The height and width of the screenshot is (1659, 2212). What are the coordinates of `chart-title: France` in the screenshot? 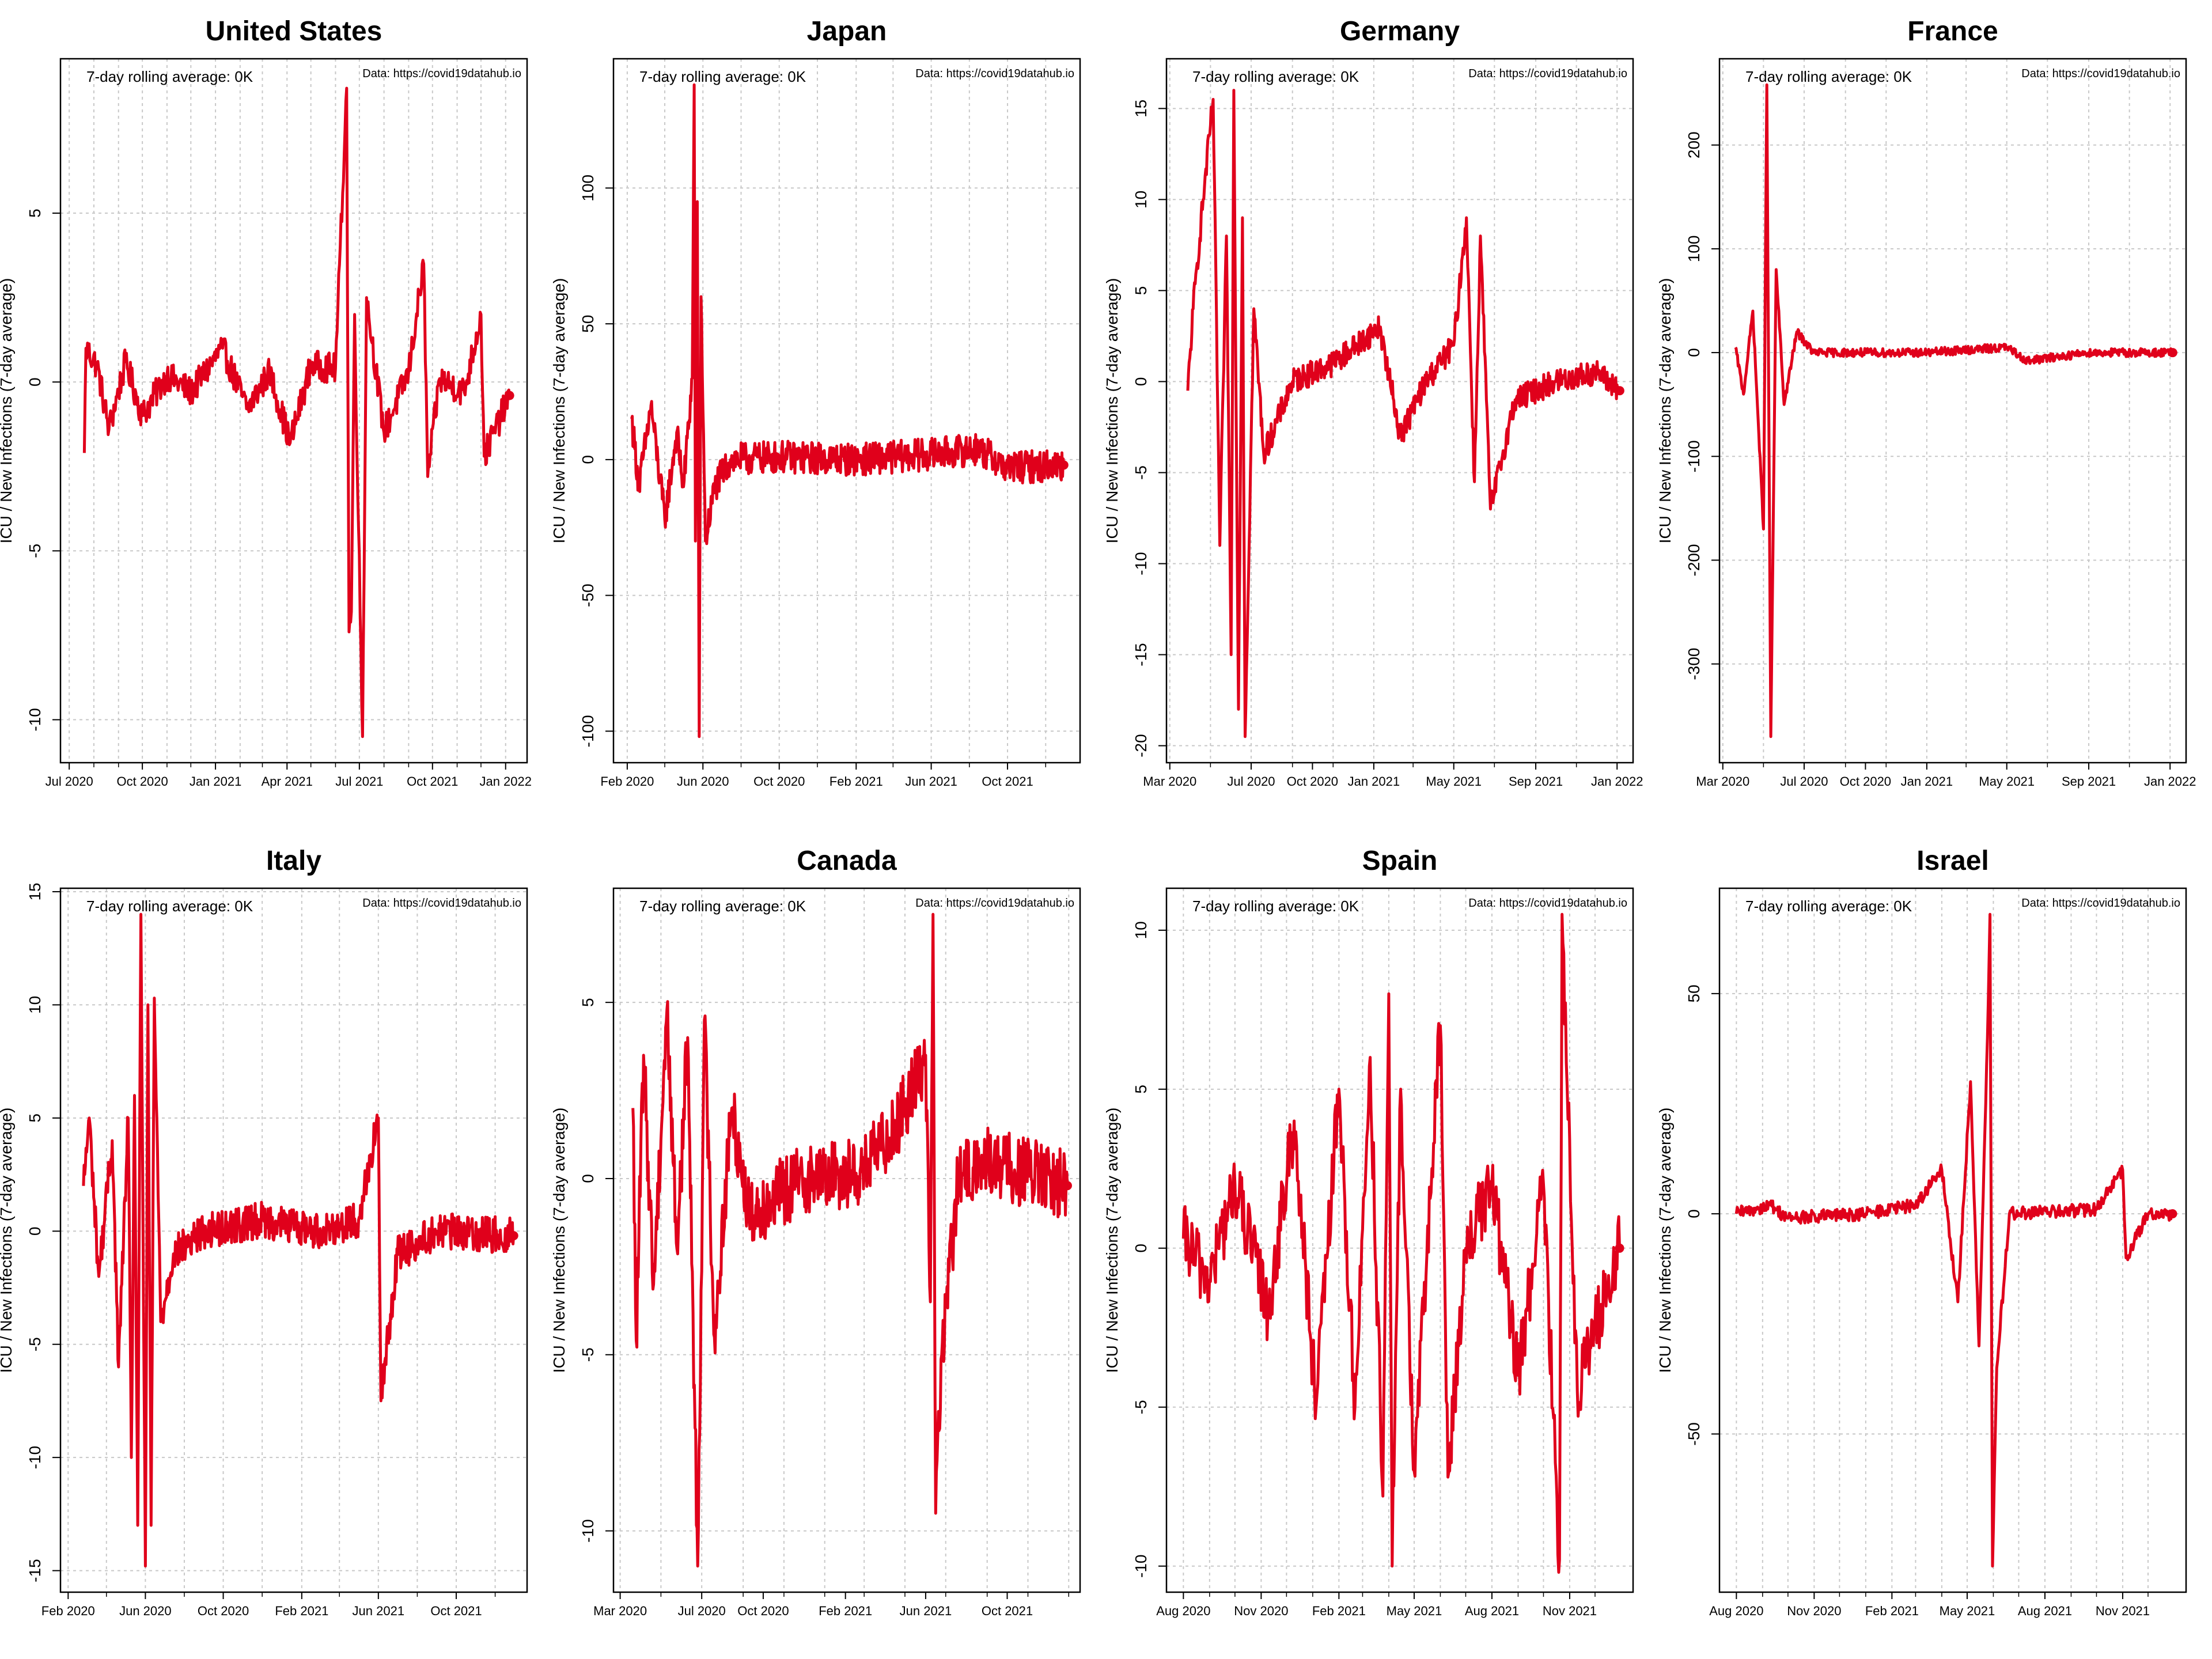 It's located at (1952, 31).